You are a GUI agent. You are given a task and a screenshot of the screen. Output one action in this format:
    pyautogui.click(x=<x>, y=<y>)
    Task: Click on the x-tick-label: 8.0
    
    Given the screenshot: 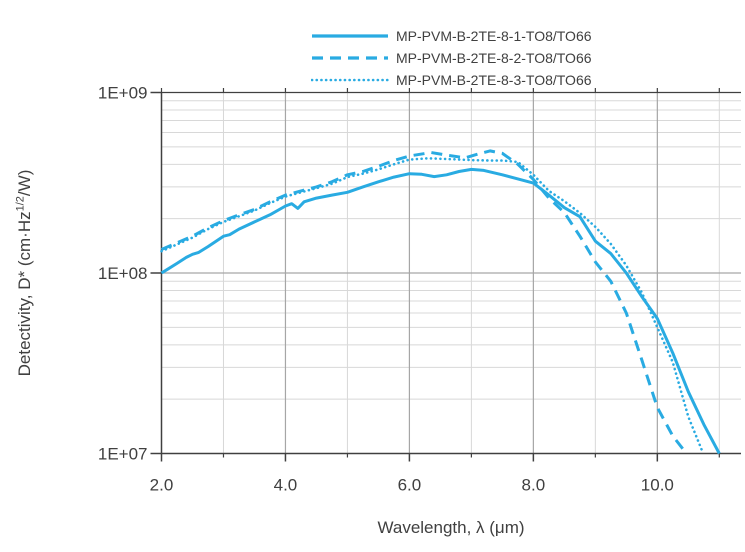 What is the action you would take?
    pyautogui.click(x=534, y=485)
    